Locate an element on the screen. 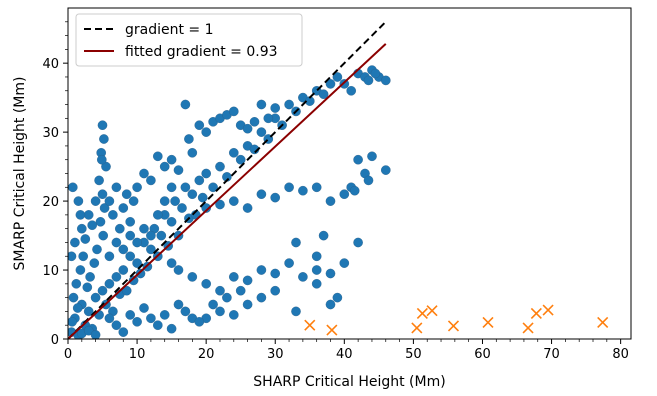  legend: gradient = 1 fitted gradient = 0.93 is located at coordinates (189, 40).